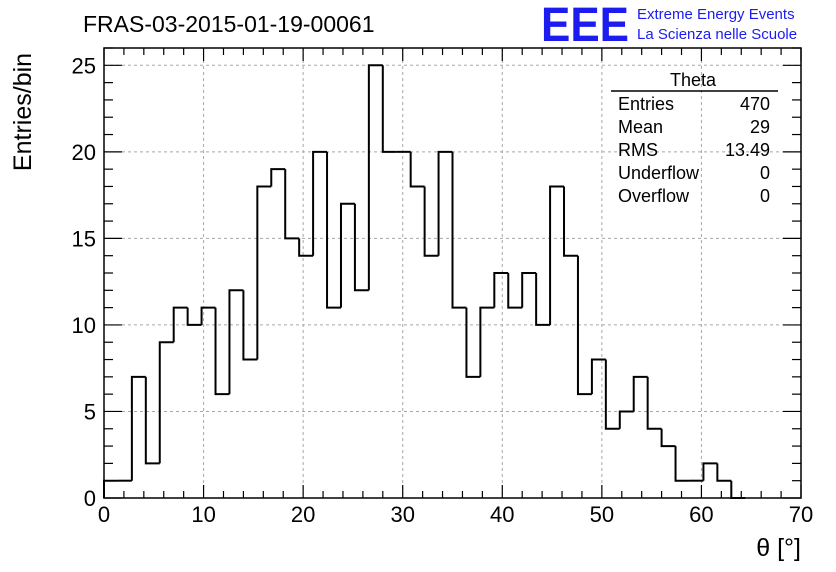  What do you see at coordinates (585, 26) in the screenshot?
I see `logo-mark: EEE` at bounding box center [585, 26].